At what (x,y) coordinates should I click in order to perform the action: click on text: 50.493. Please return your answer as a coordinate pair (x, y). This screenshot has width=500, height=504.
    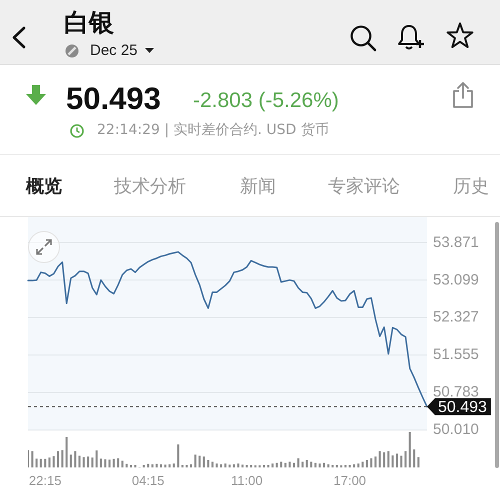
    Looking at the image, I should click on (113, 98).